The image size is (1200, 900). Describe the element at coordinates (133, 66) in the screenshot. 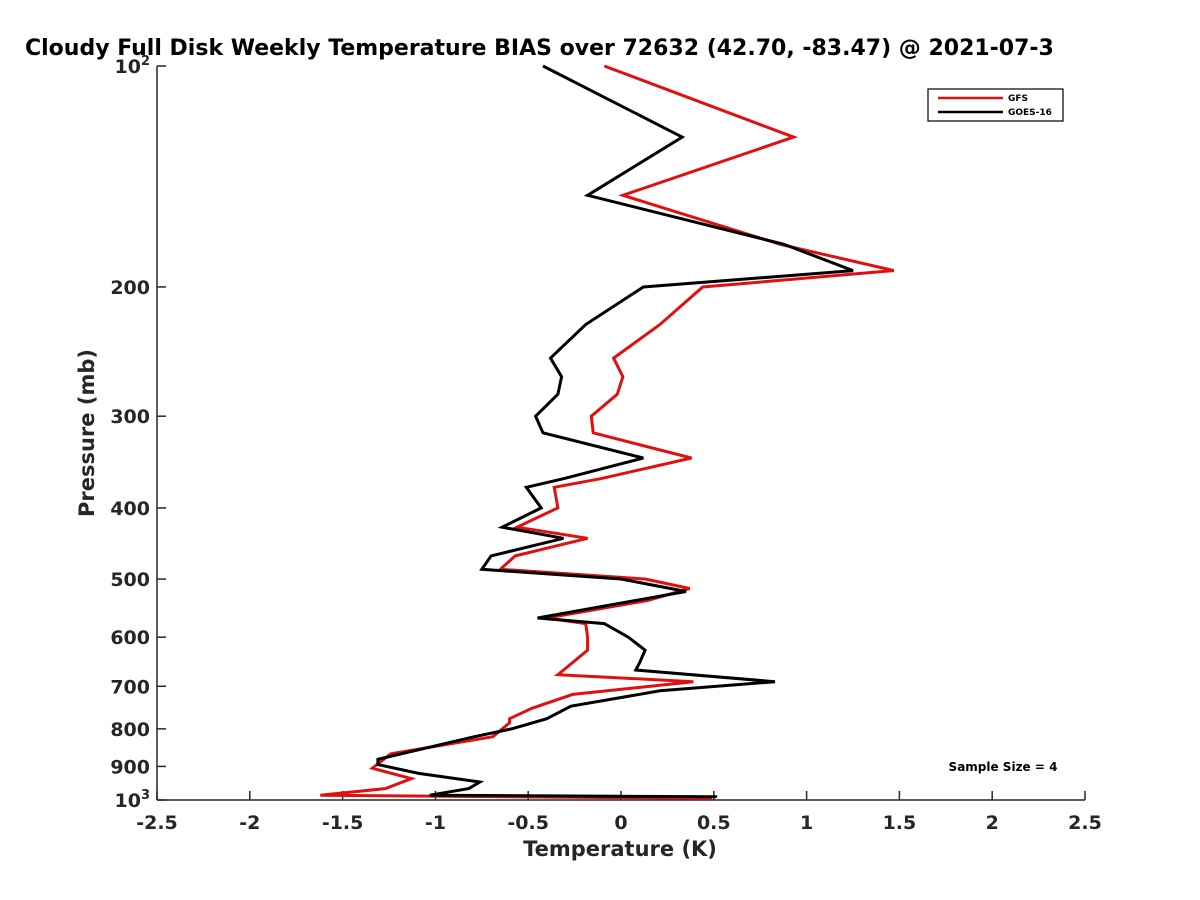

I see `y-tick-label: 10²` at that location.